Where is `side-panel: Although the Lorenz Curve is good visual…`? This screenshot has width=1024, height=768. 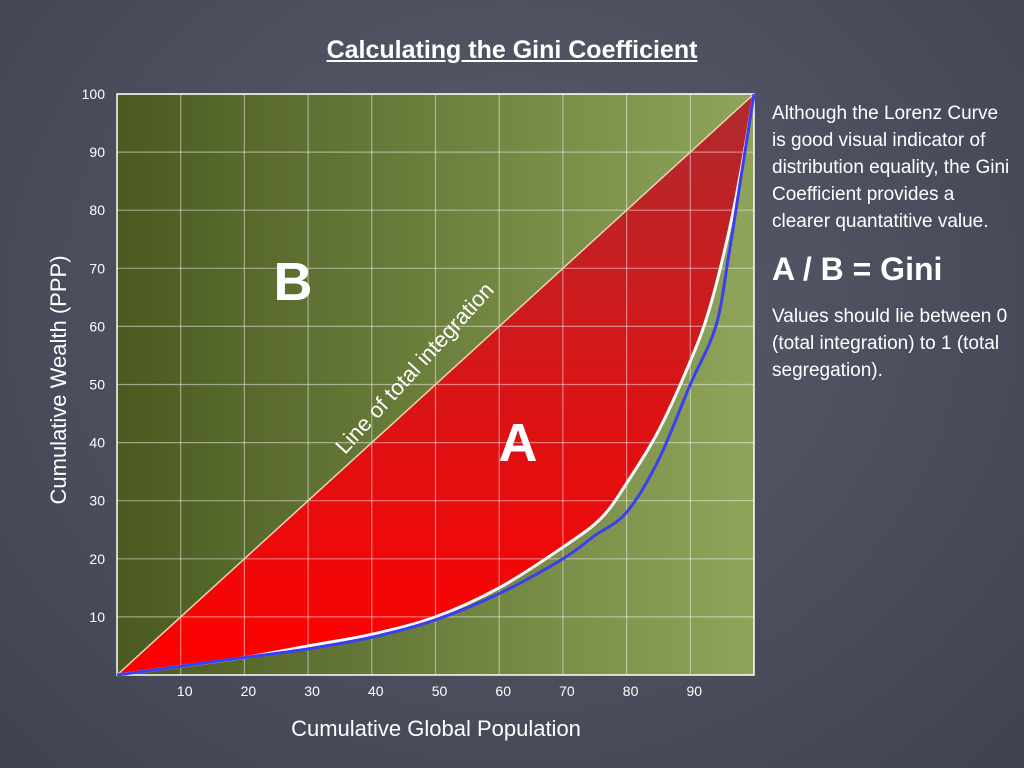 side-panel: Although the Lorenz Curve is good visual… is located at coordinates (892, 242).